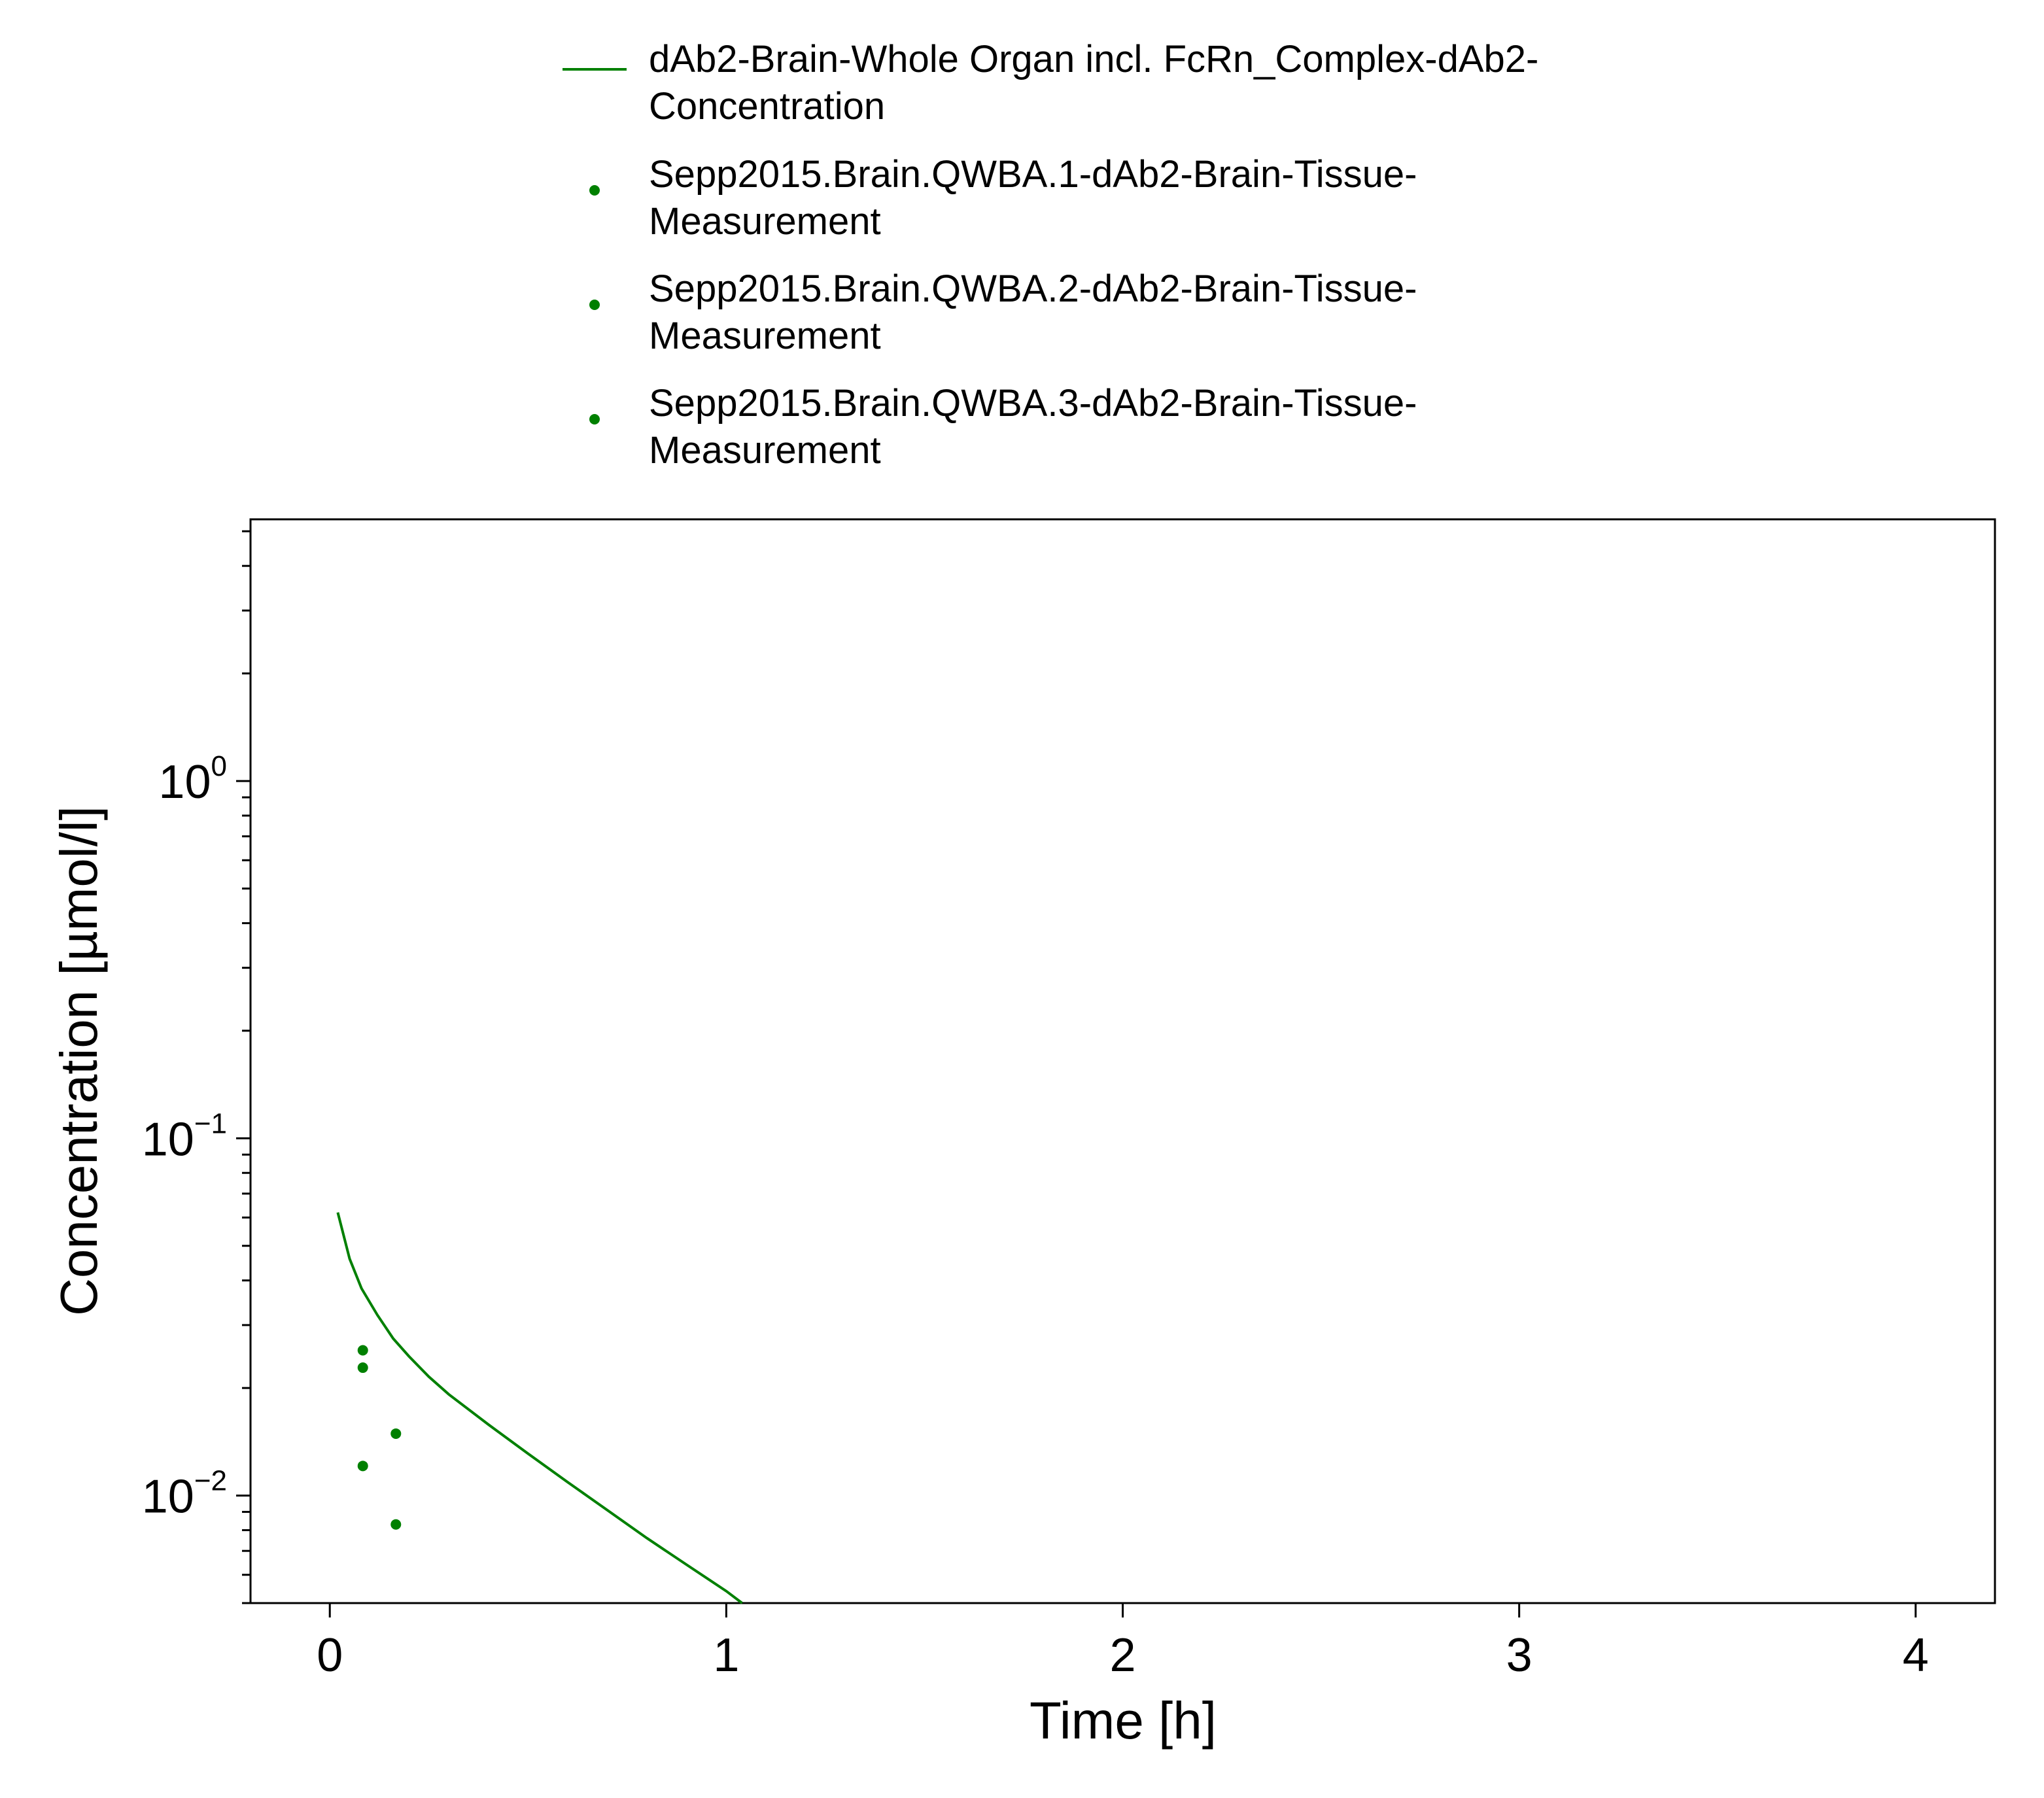 This screenshot has width=2044, height=1798. I want to click on x-tick-label: 3, so click(1520, 1655).